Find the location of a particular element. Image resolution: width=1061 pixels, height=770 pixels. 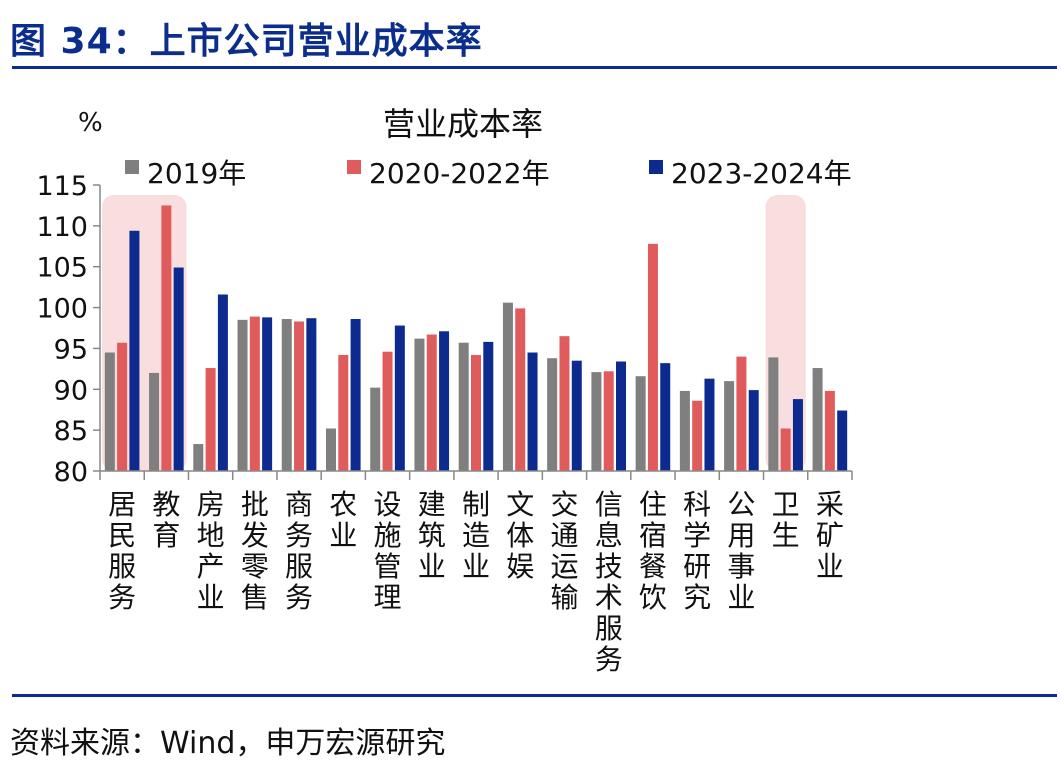

y-tick-label: 95 is located at coordinates (71, 349).